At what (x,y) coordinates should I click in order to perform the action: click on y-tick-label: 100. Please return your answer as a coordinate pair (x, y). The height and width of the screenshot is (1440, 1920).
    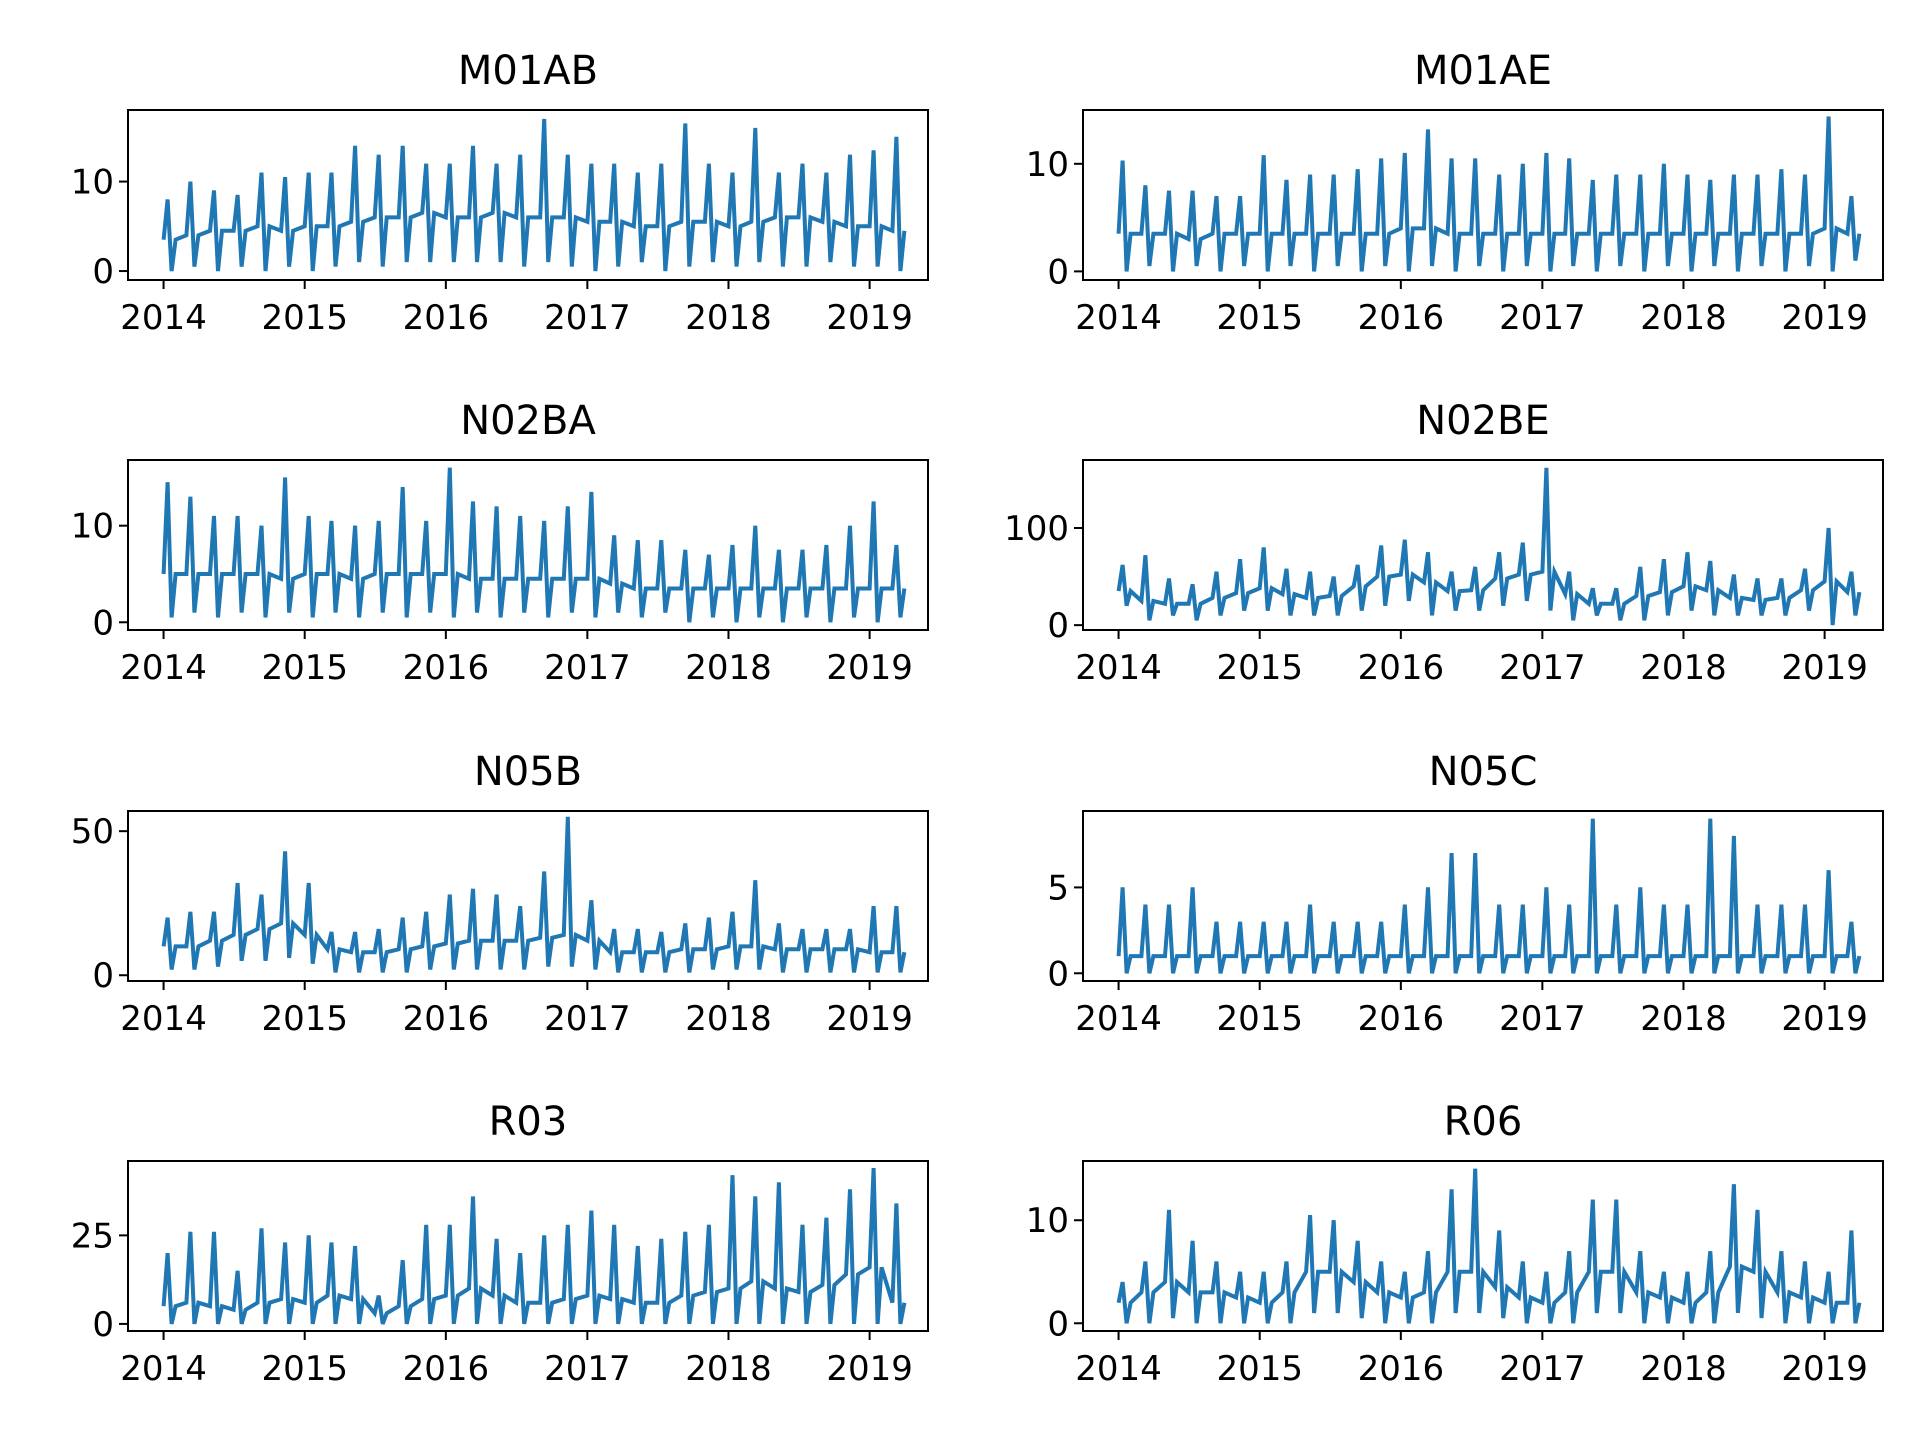
    Looking at the image, I should click on (1036, 529).